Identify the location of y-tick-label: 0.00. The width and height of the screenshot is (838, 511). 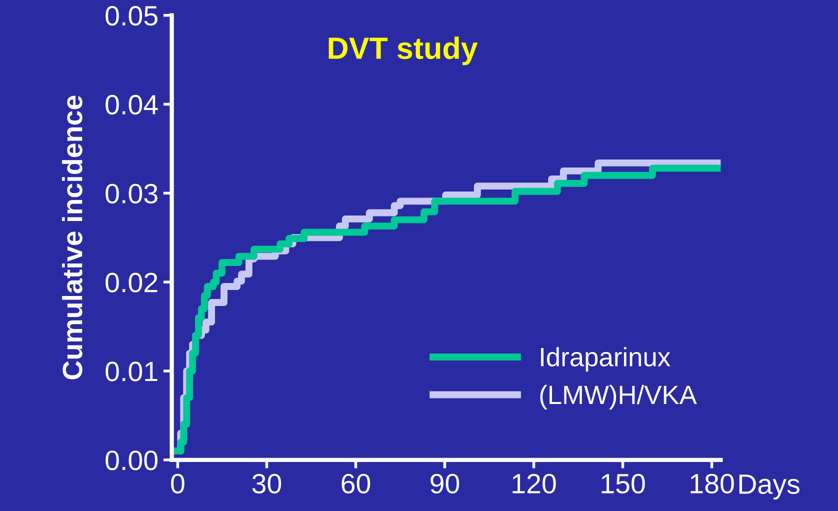
(132, 460).